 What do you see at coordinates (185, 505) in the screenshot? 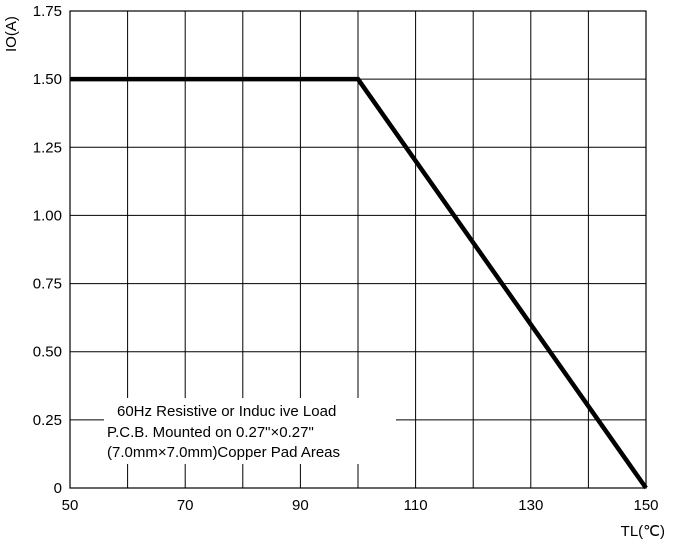
I see `x-tick-label: 70` at bounding box center [185, 505].